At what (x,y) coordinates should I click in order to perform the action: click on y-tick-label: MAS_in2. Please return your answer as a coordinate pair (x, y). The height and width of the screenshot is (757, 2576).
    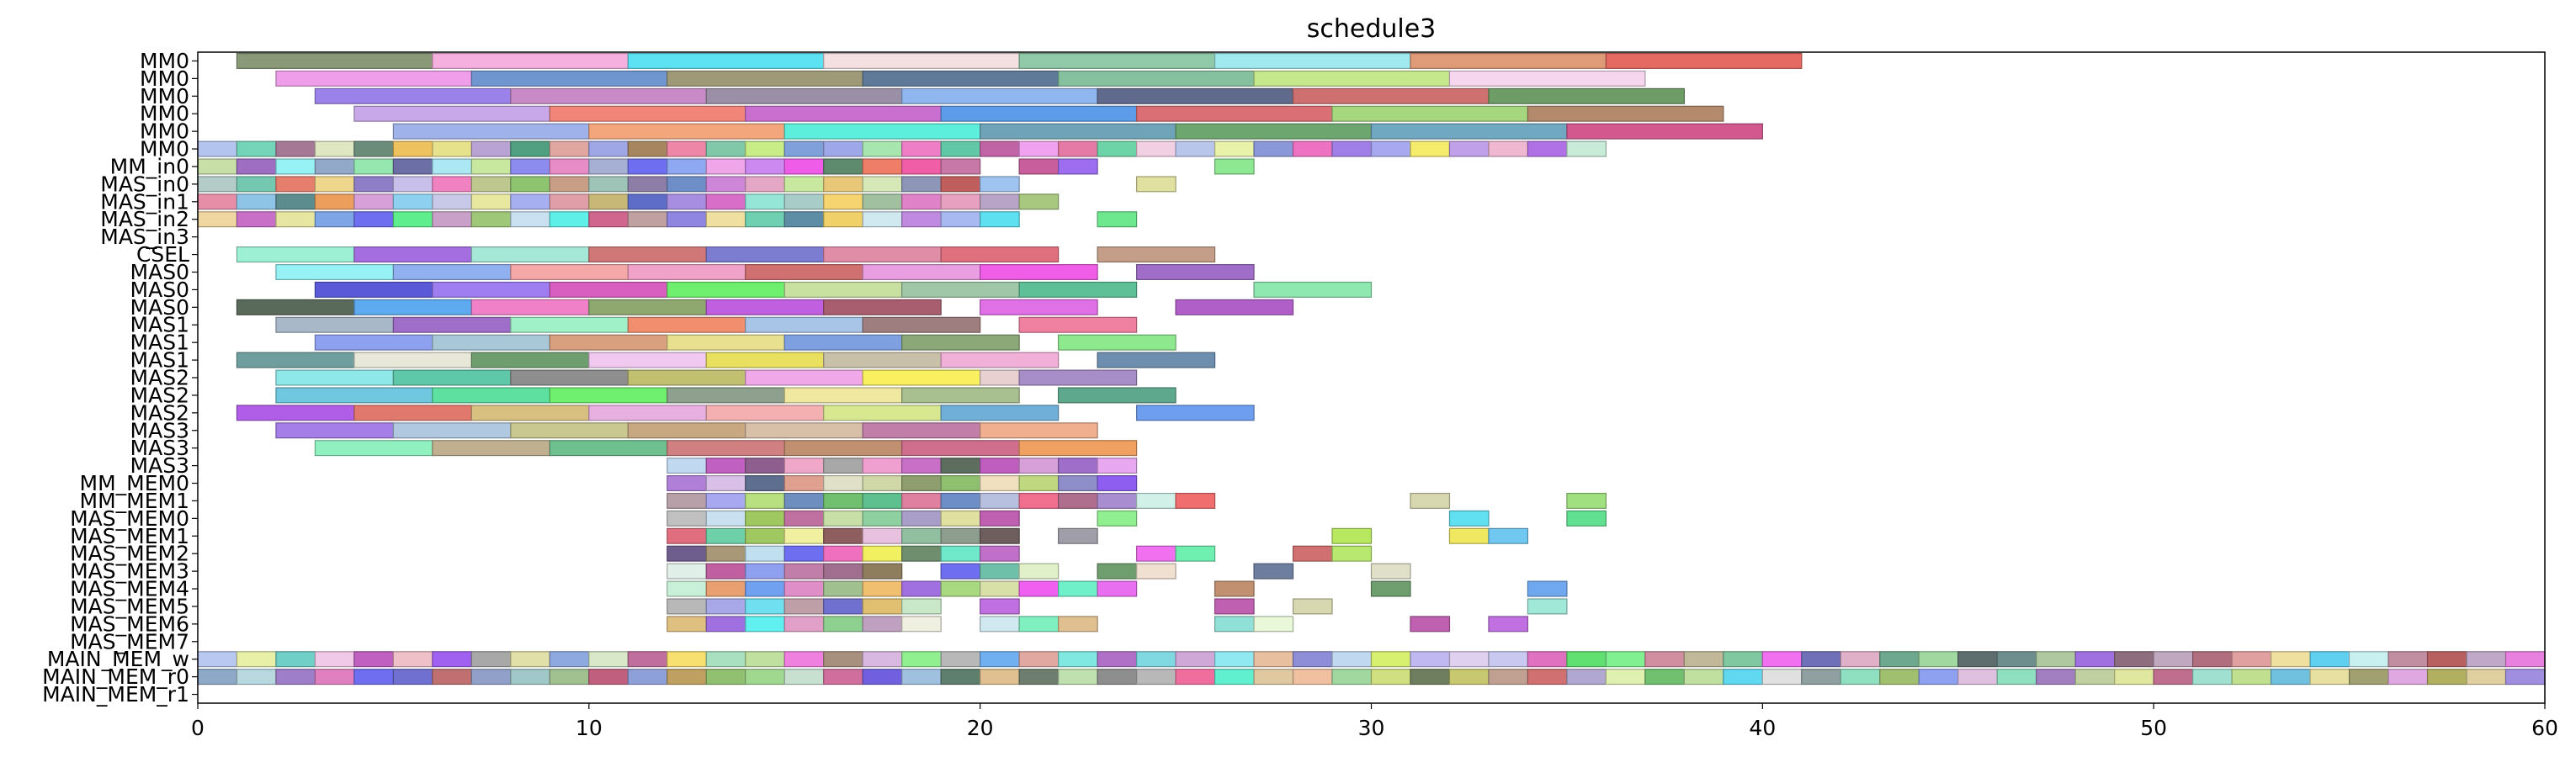
    Looking at the image, I should click on (144, 219).